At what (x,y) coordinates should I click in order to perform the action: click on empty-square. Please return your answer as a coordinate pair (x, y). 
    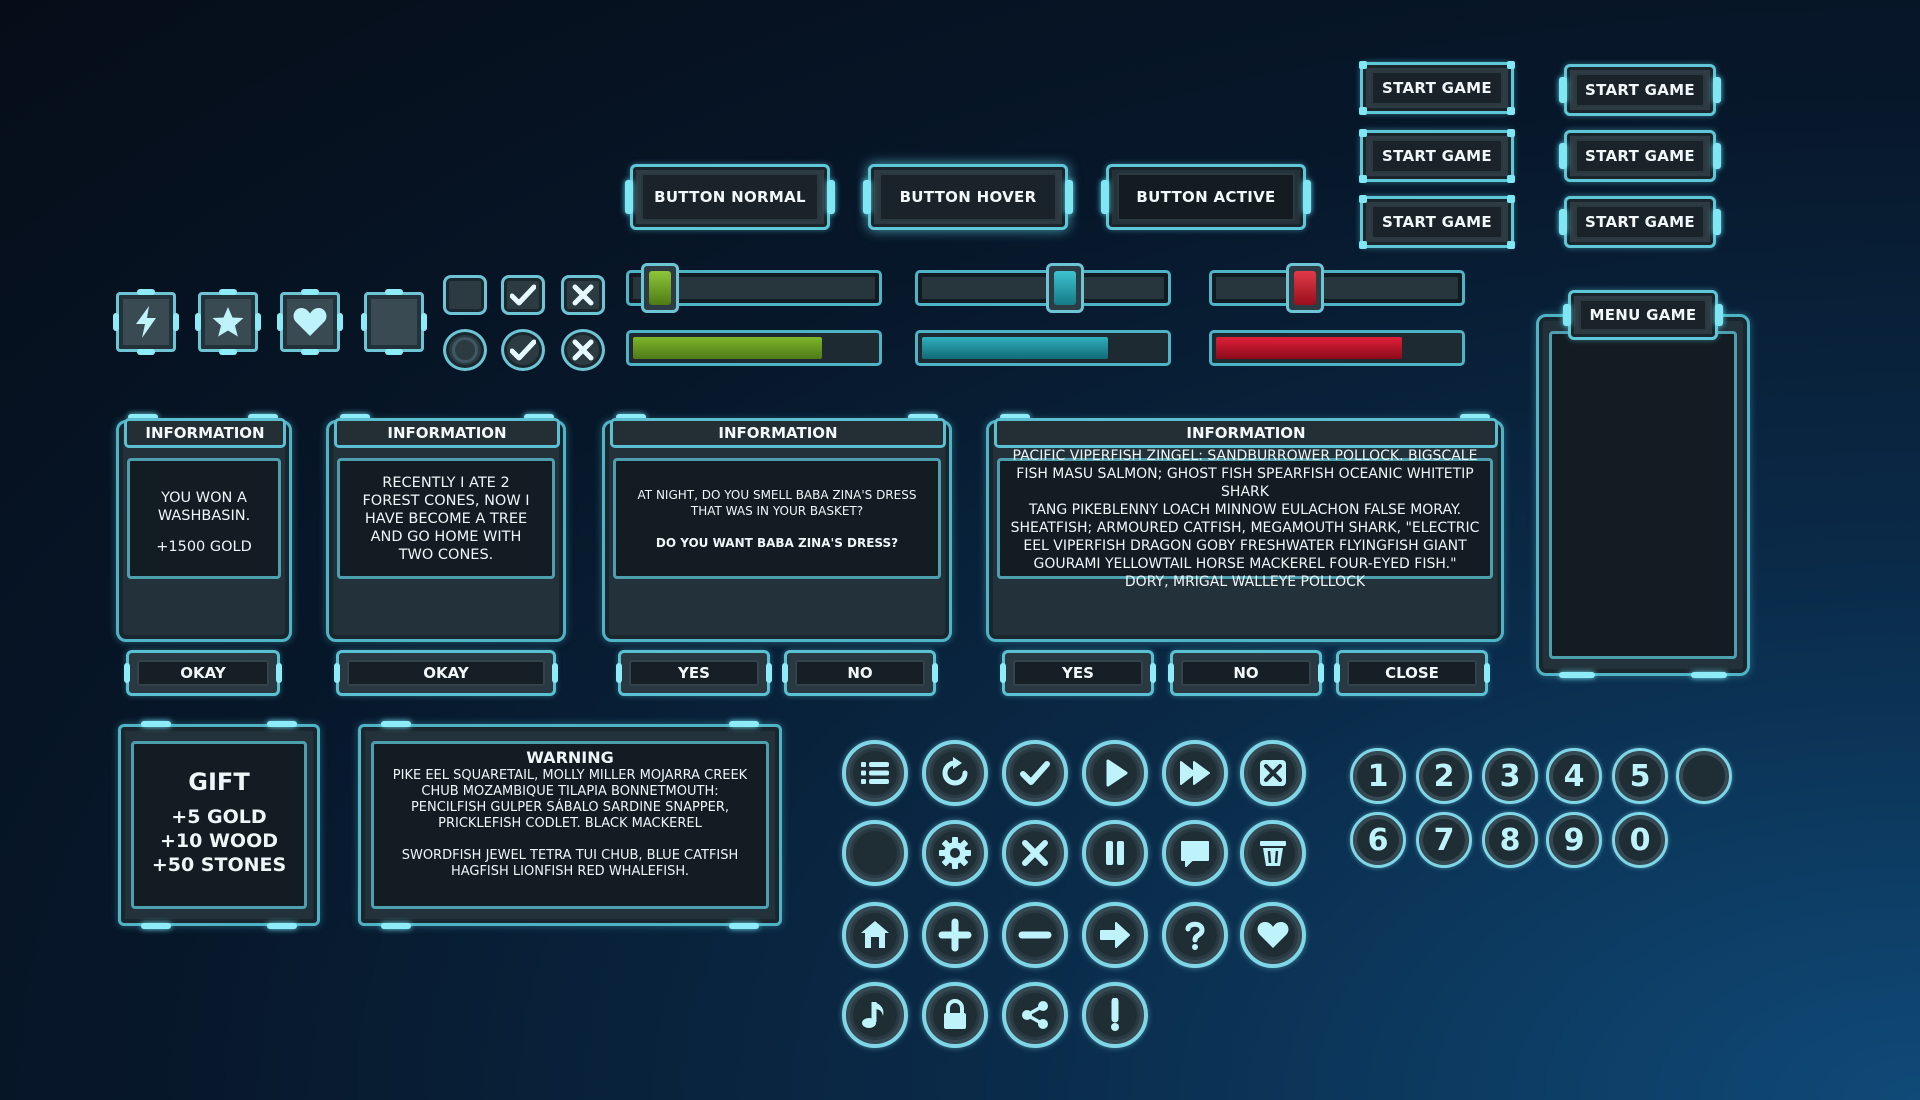
    Looking at the image, I should click on (394, 322).